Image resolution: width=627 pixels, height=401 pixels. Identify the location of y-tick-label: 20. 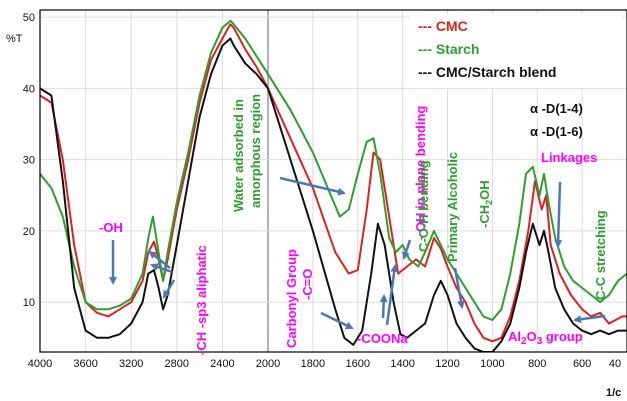
(29, 232).